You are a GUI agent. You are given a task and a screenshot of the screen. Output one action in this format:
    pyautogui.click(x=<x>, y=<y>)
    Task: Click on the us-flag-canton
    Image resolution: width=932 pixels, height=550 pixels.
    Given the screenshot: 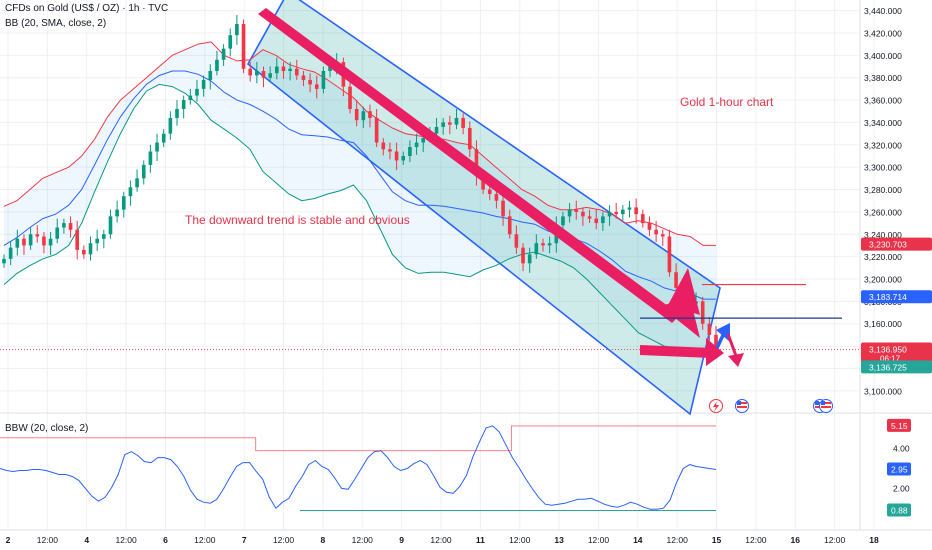 What is the action you would take?
    pyautogui.click(x=739, y=403)
    